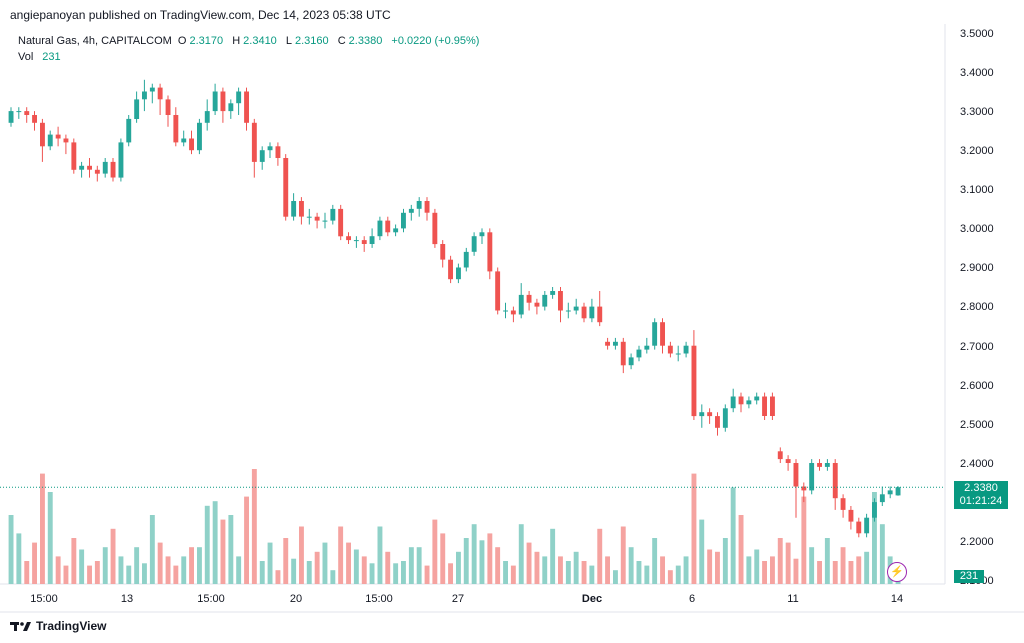 This screenshot has height=643, width=1024. Describe the element at coordinates (977, 34) in the screenshot. I see `y-tick-label: 3.5000` at that location.